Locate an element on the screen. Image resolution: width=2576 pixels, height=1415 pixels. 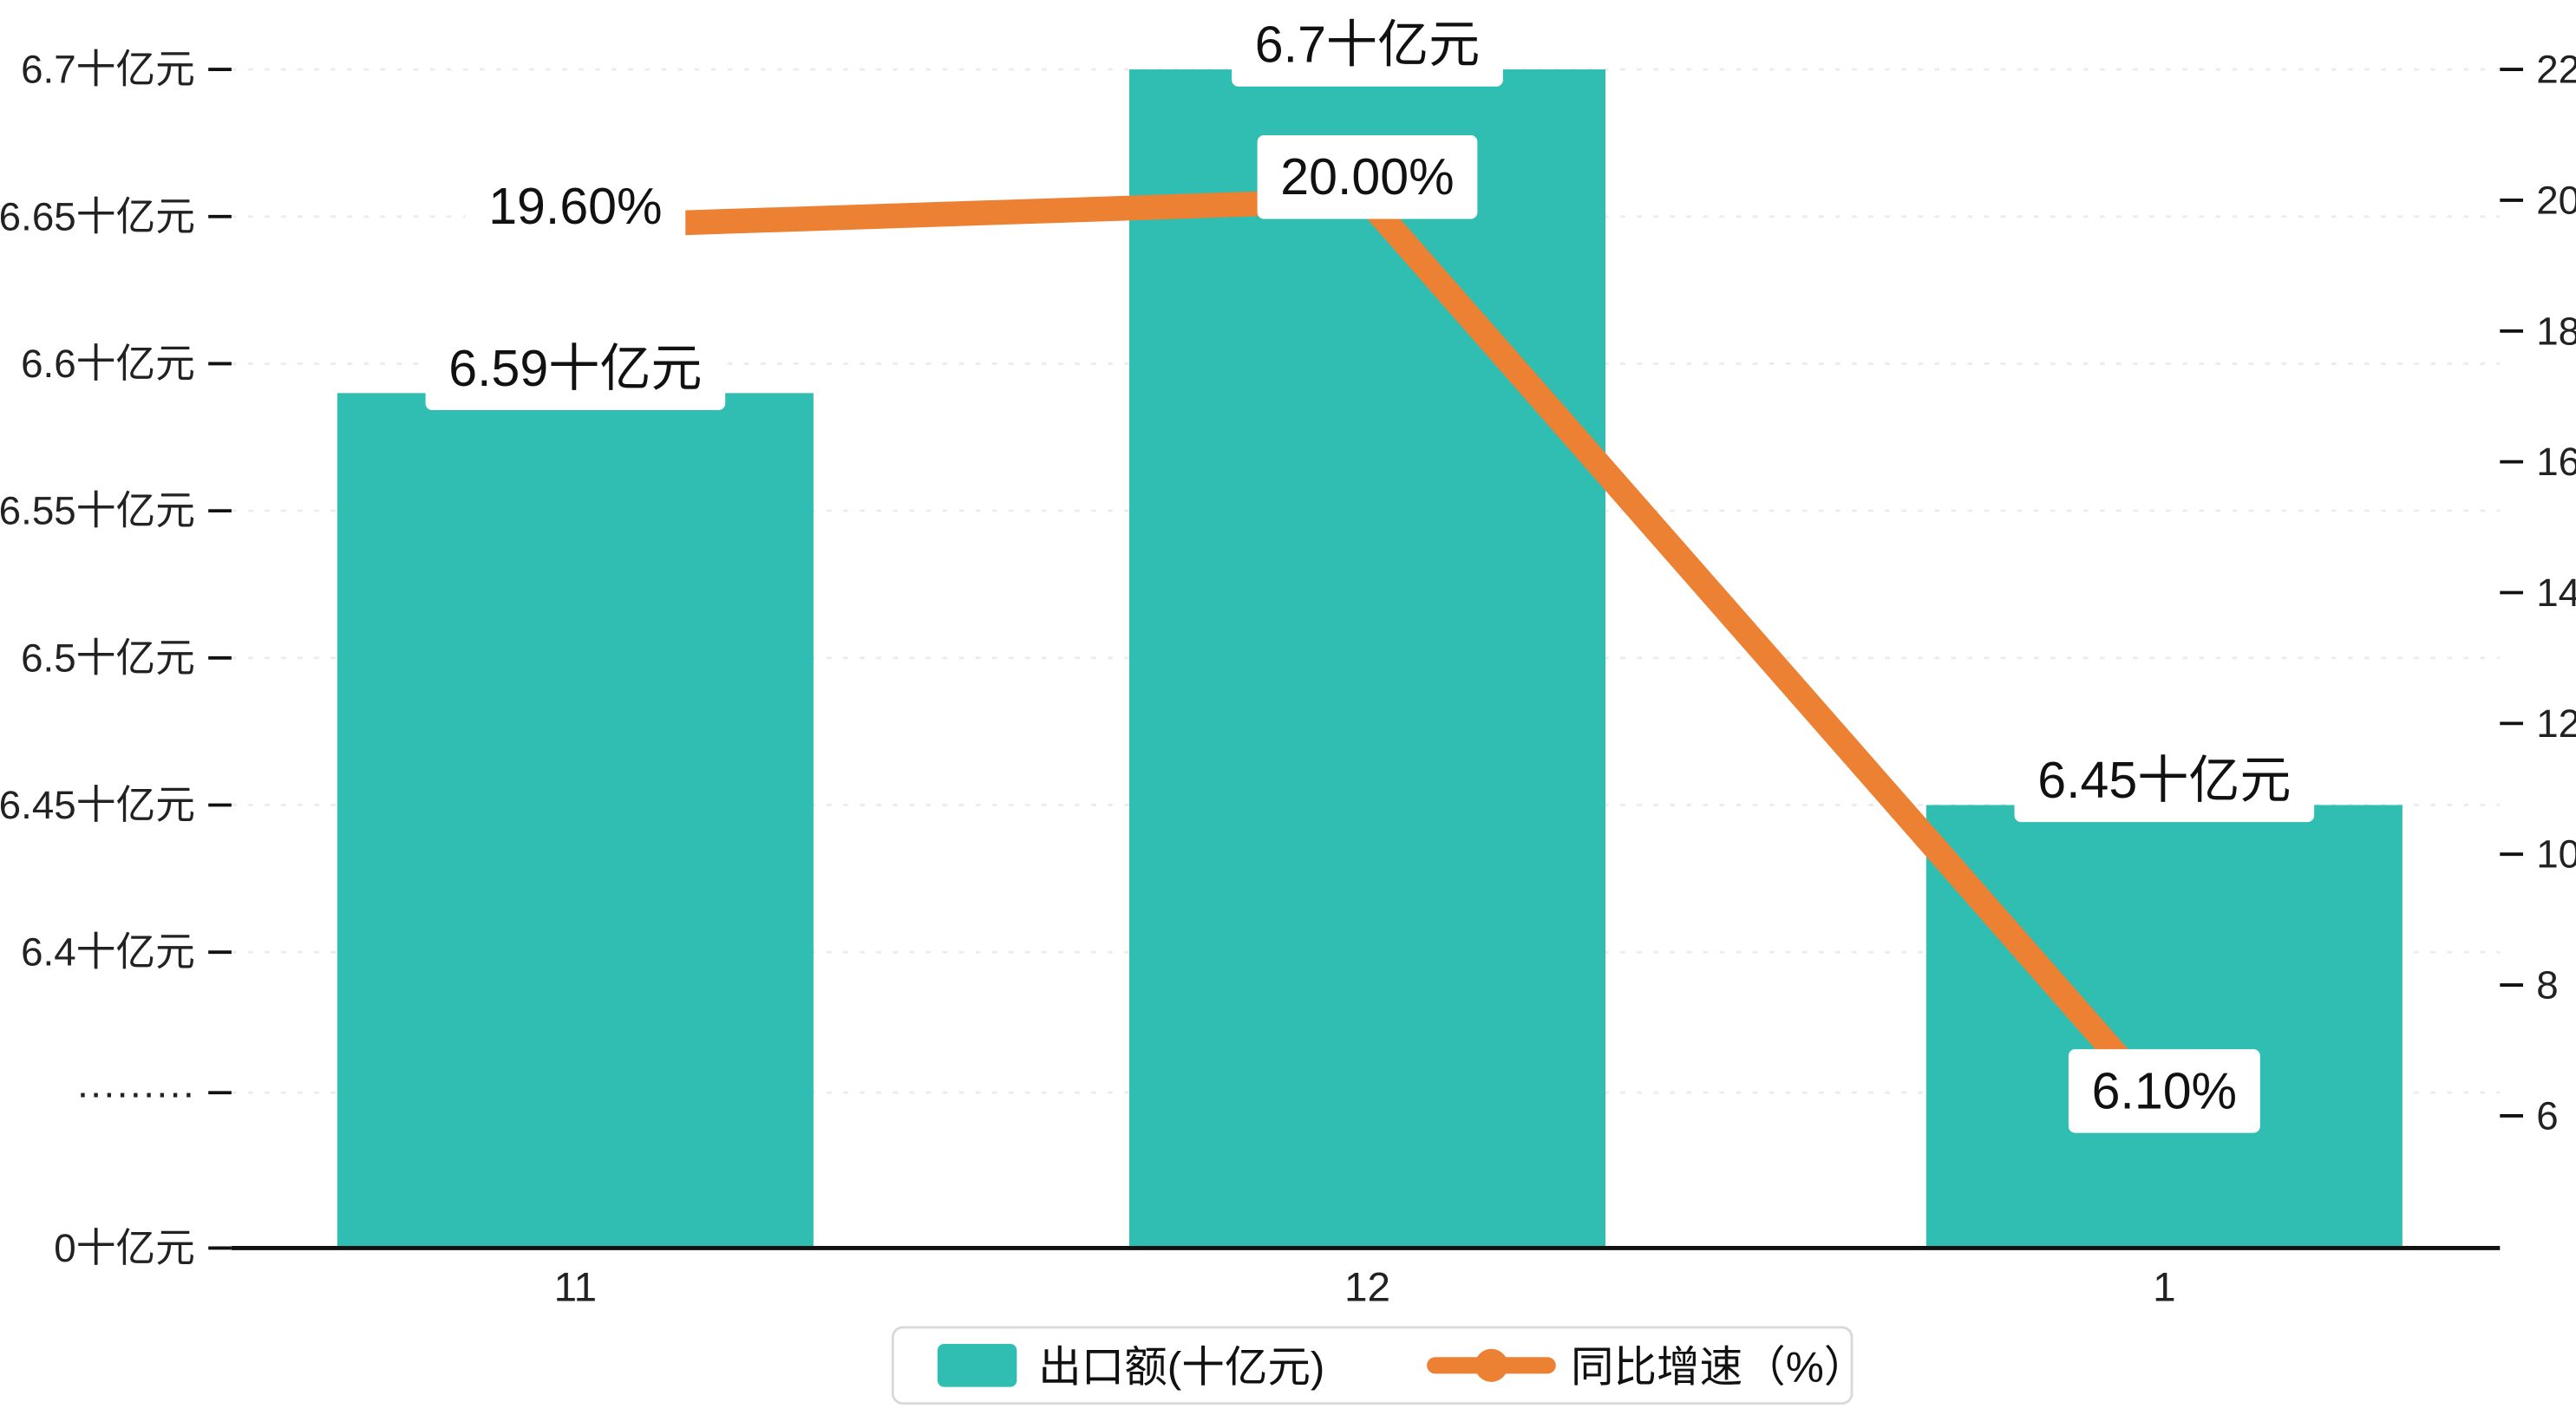
x-tick-label: 11 is located at coordinates (575, 1288).